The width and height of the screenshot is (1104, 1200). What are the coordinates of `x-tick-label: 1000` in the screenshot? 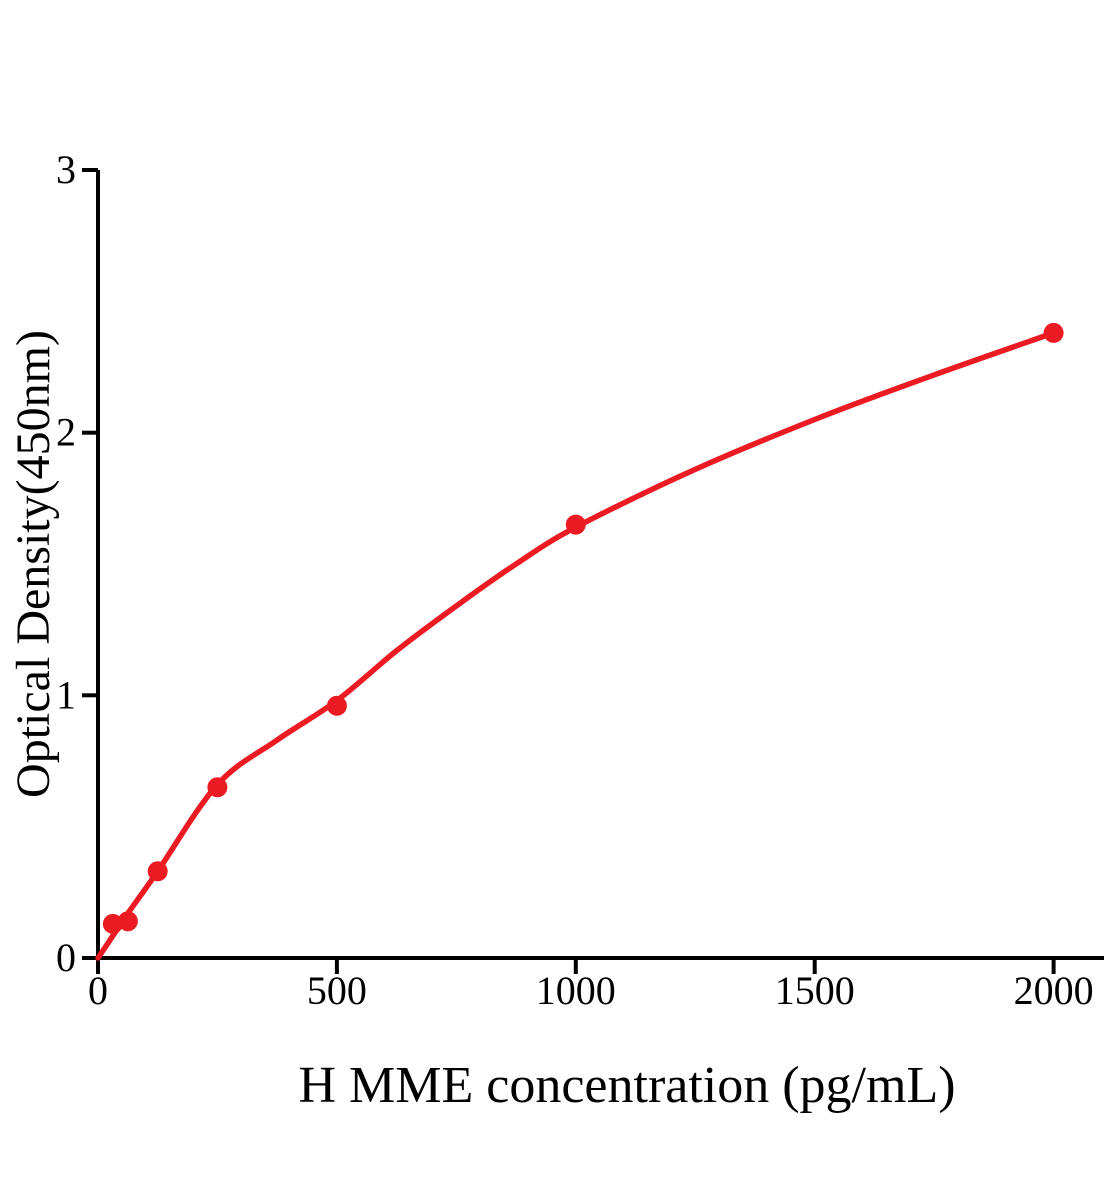 It's located at (576, 990).